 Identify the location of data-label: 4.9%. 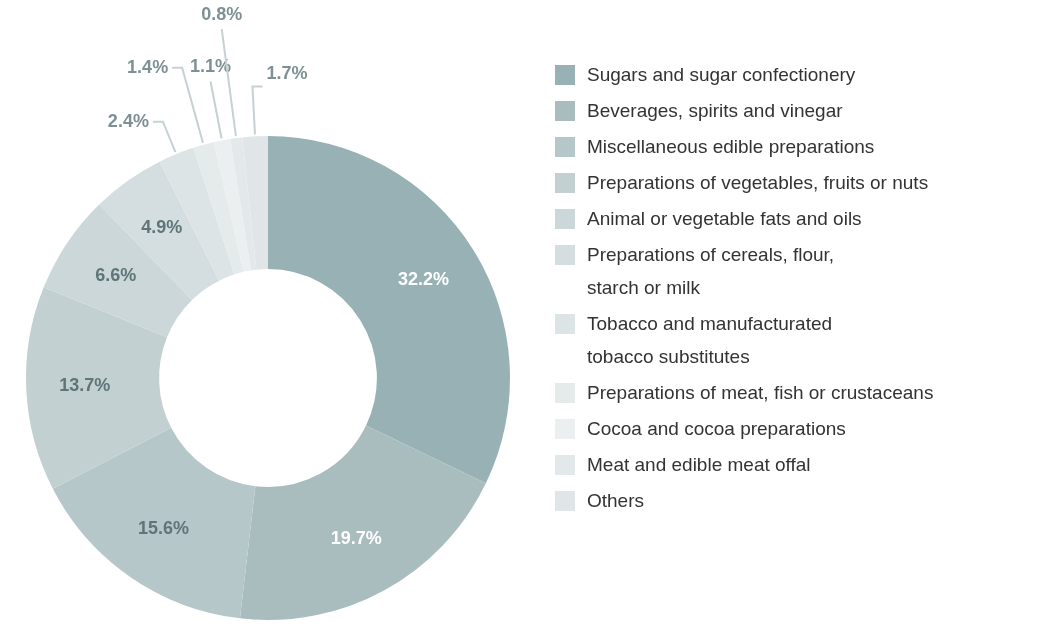
(162, 227).